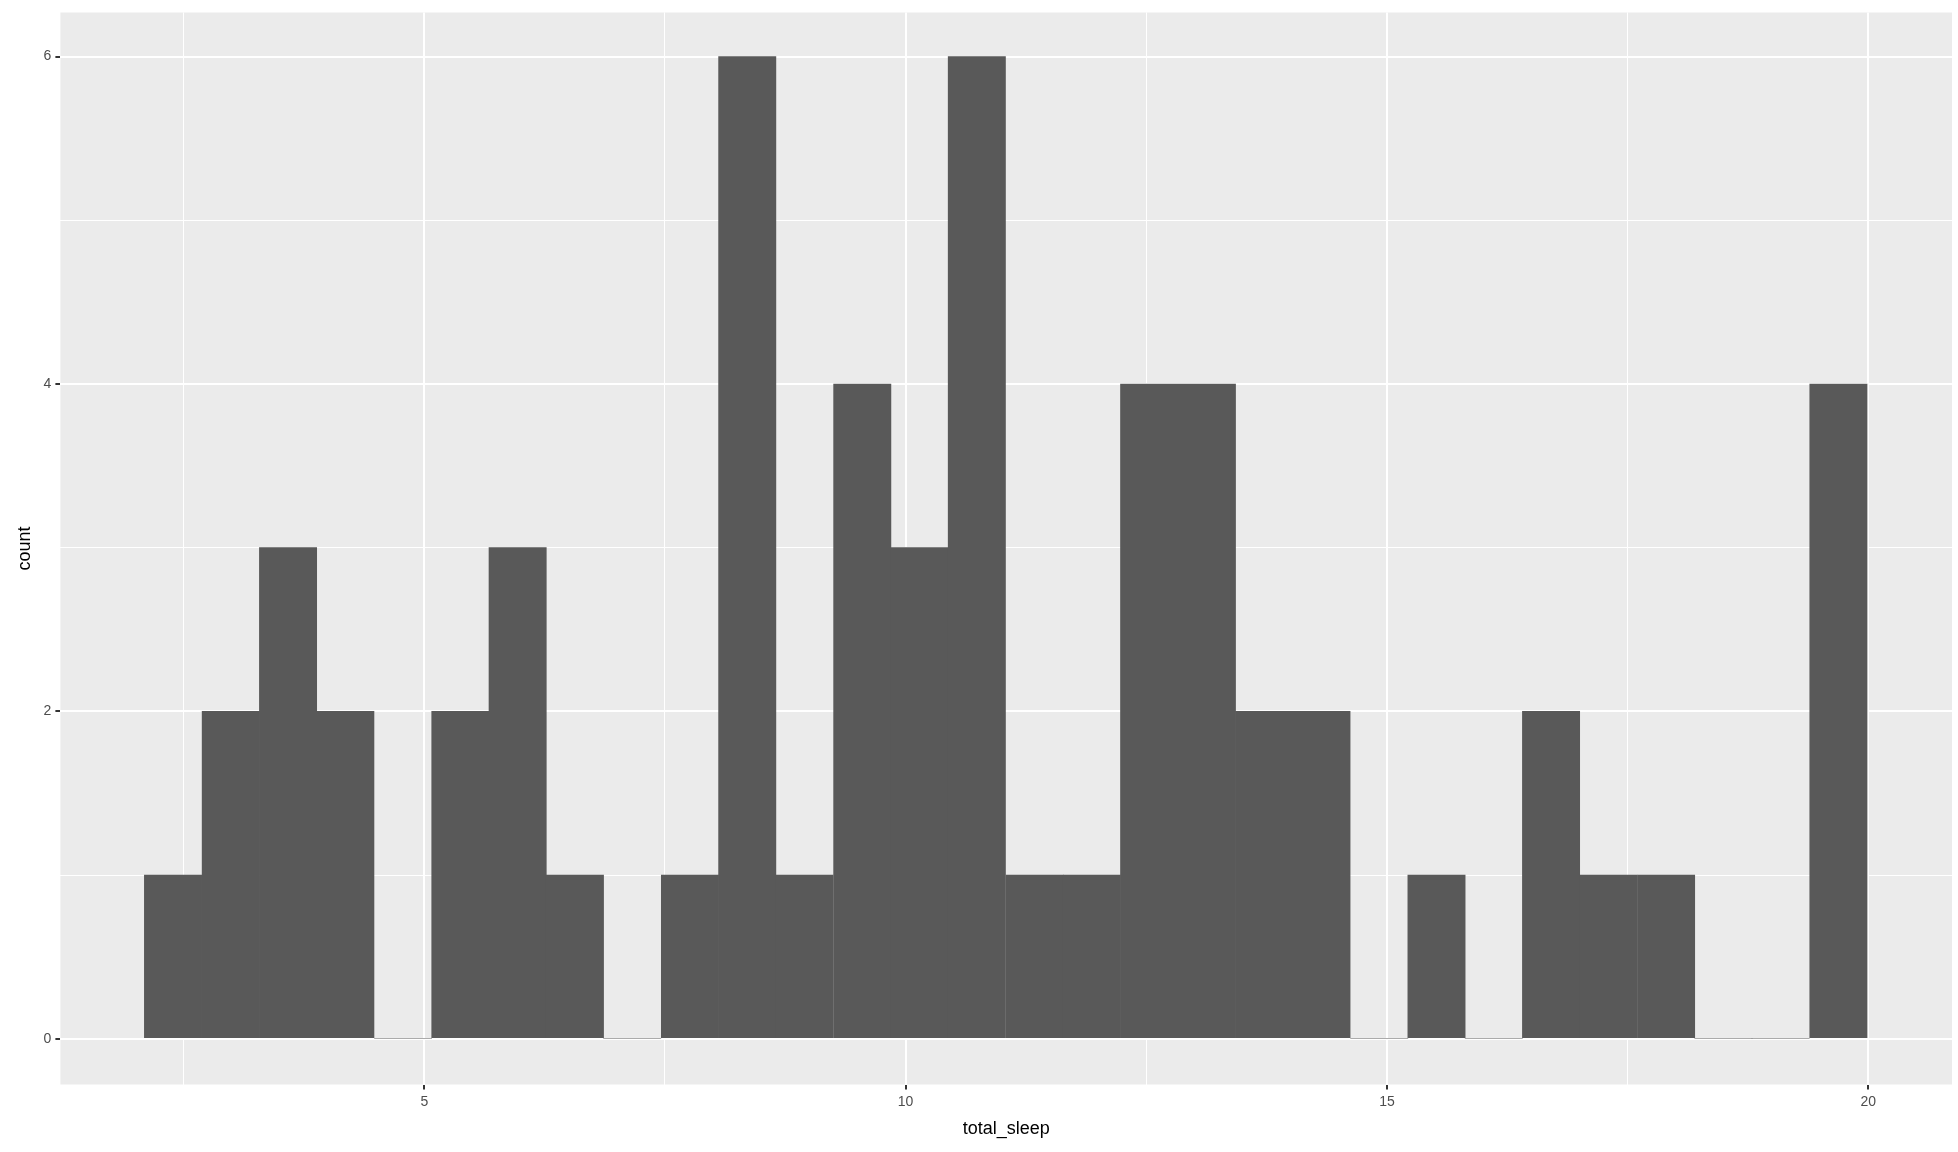 The height and width of the screenshot is (1152, 1958). I want to click on x-tick-label: 15, so click(1387, 1100).